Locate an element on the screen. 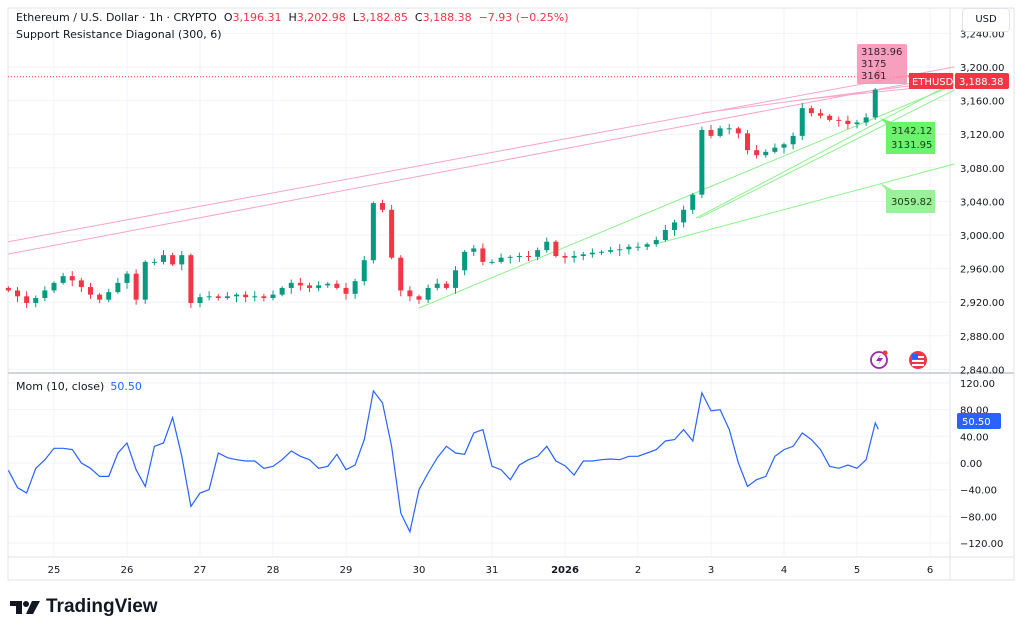 The image size is (1024, 634). time-axis: 25 26 27 28 29 30 31 2026 2 3 4 5 6 is located at coordinates (491, 570).